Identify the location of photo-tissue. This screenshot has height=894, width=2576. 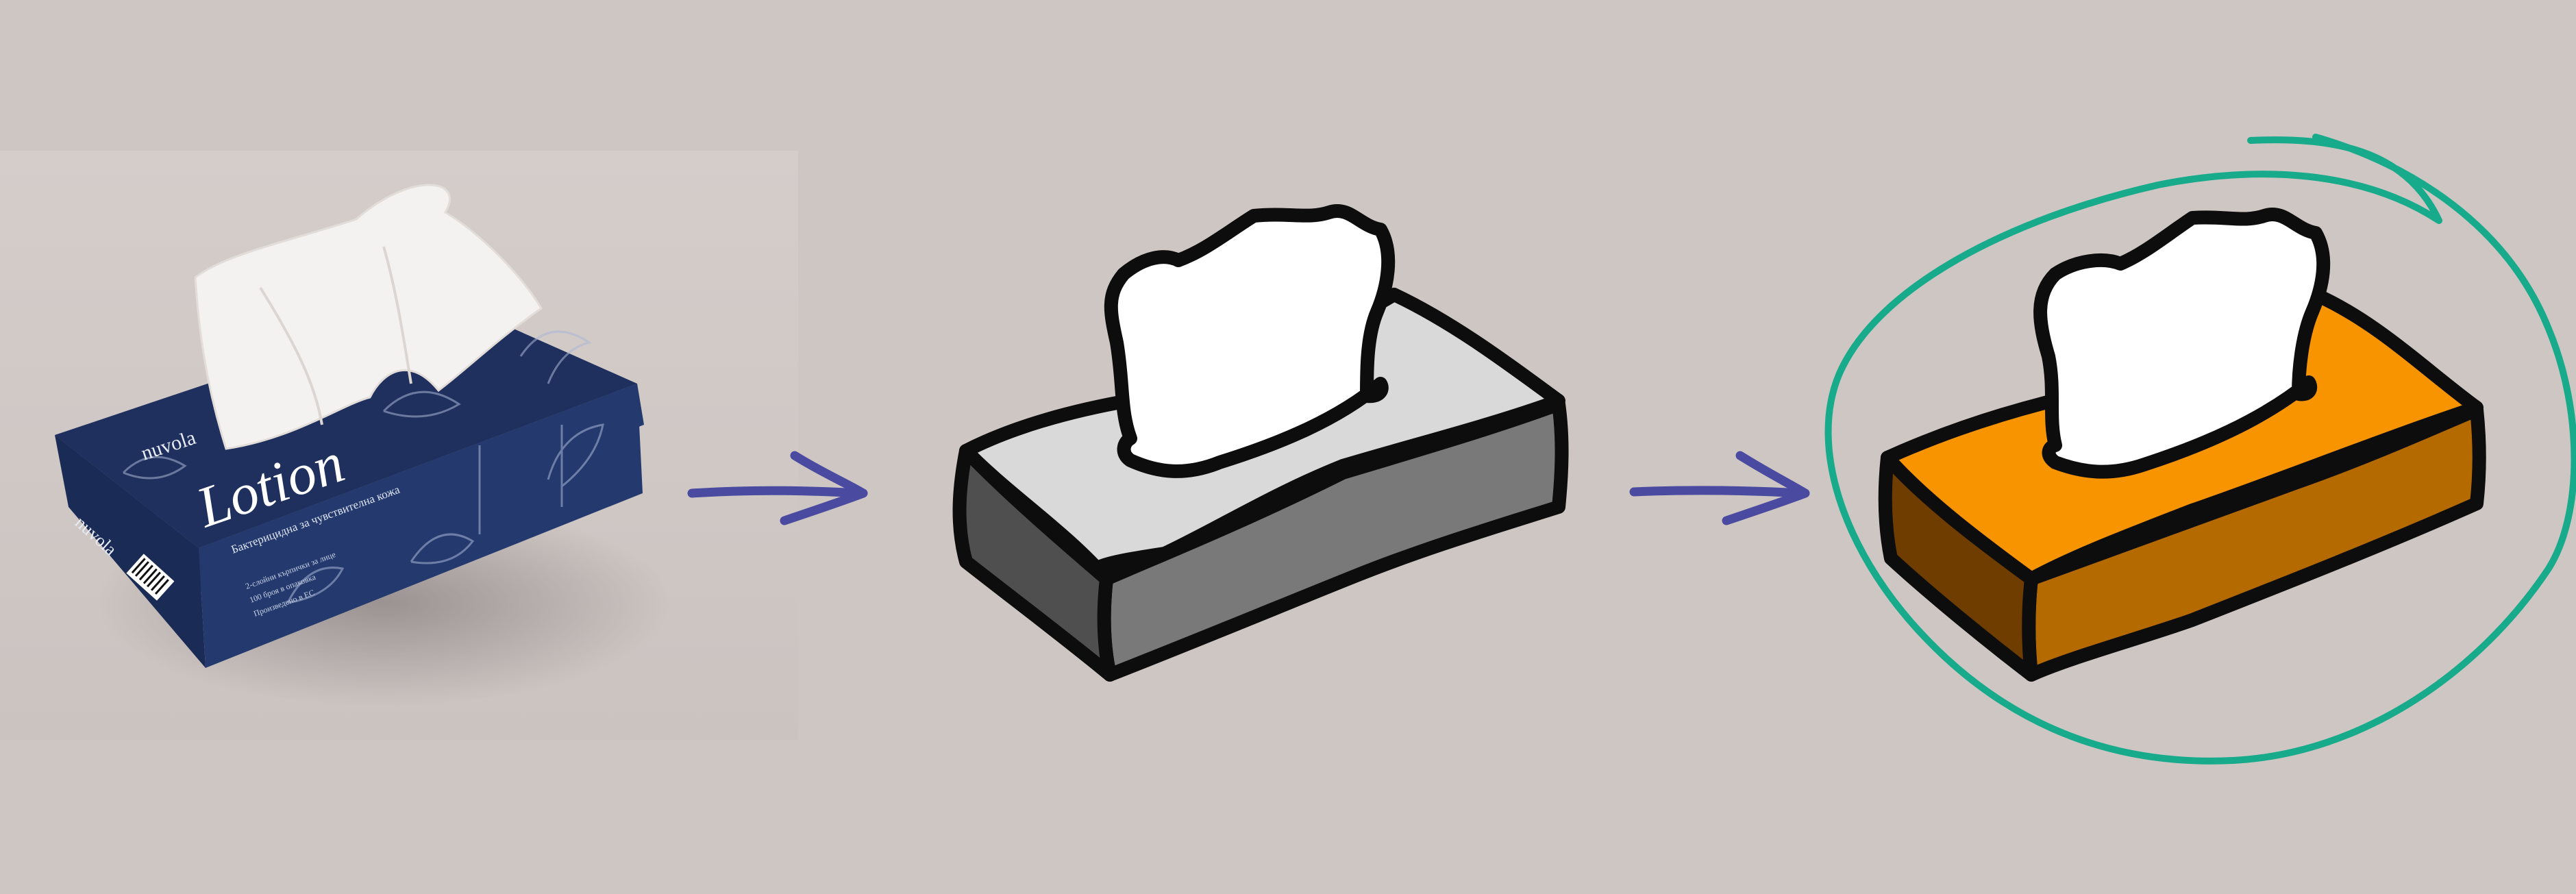
(368, 317).